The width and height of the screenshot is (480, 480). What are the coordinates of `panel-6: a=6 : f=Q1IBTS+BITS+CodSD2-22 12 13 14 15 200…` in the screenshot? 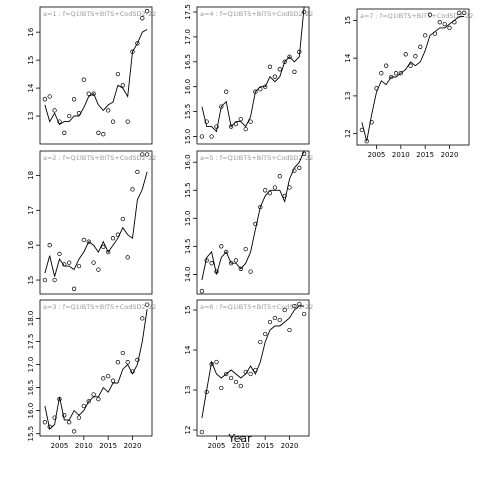 It's located at (248, 374).